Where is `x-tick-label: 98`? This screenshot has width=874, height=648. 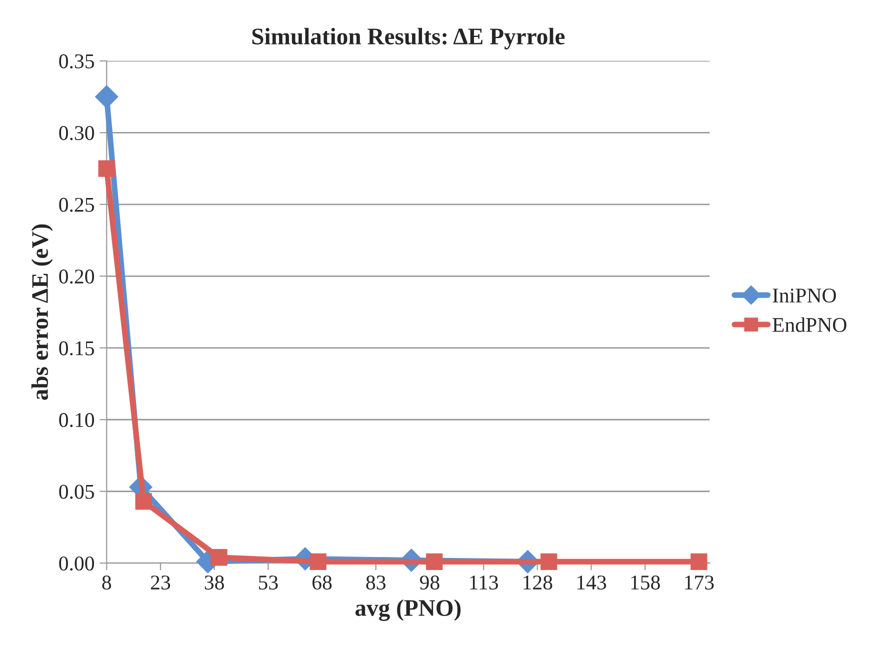
x-tick-label: 98 is located at coordinates (430, 583).